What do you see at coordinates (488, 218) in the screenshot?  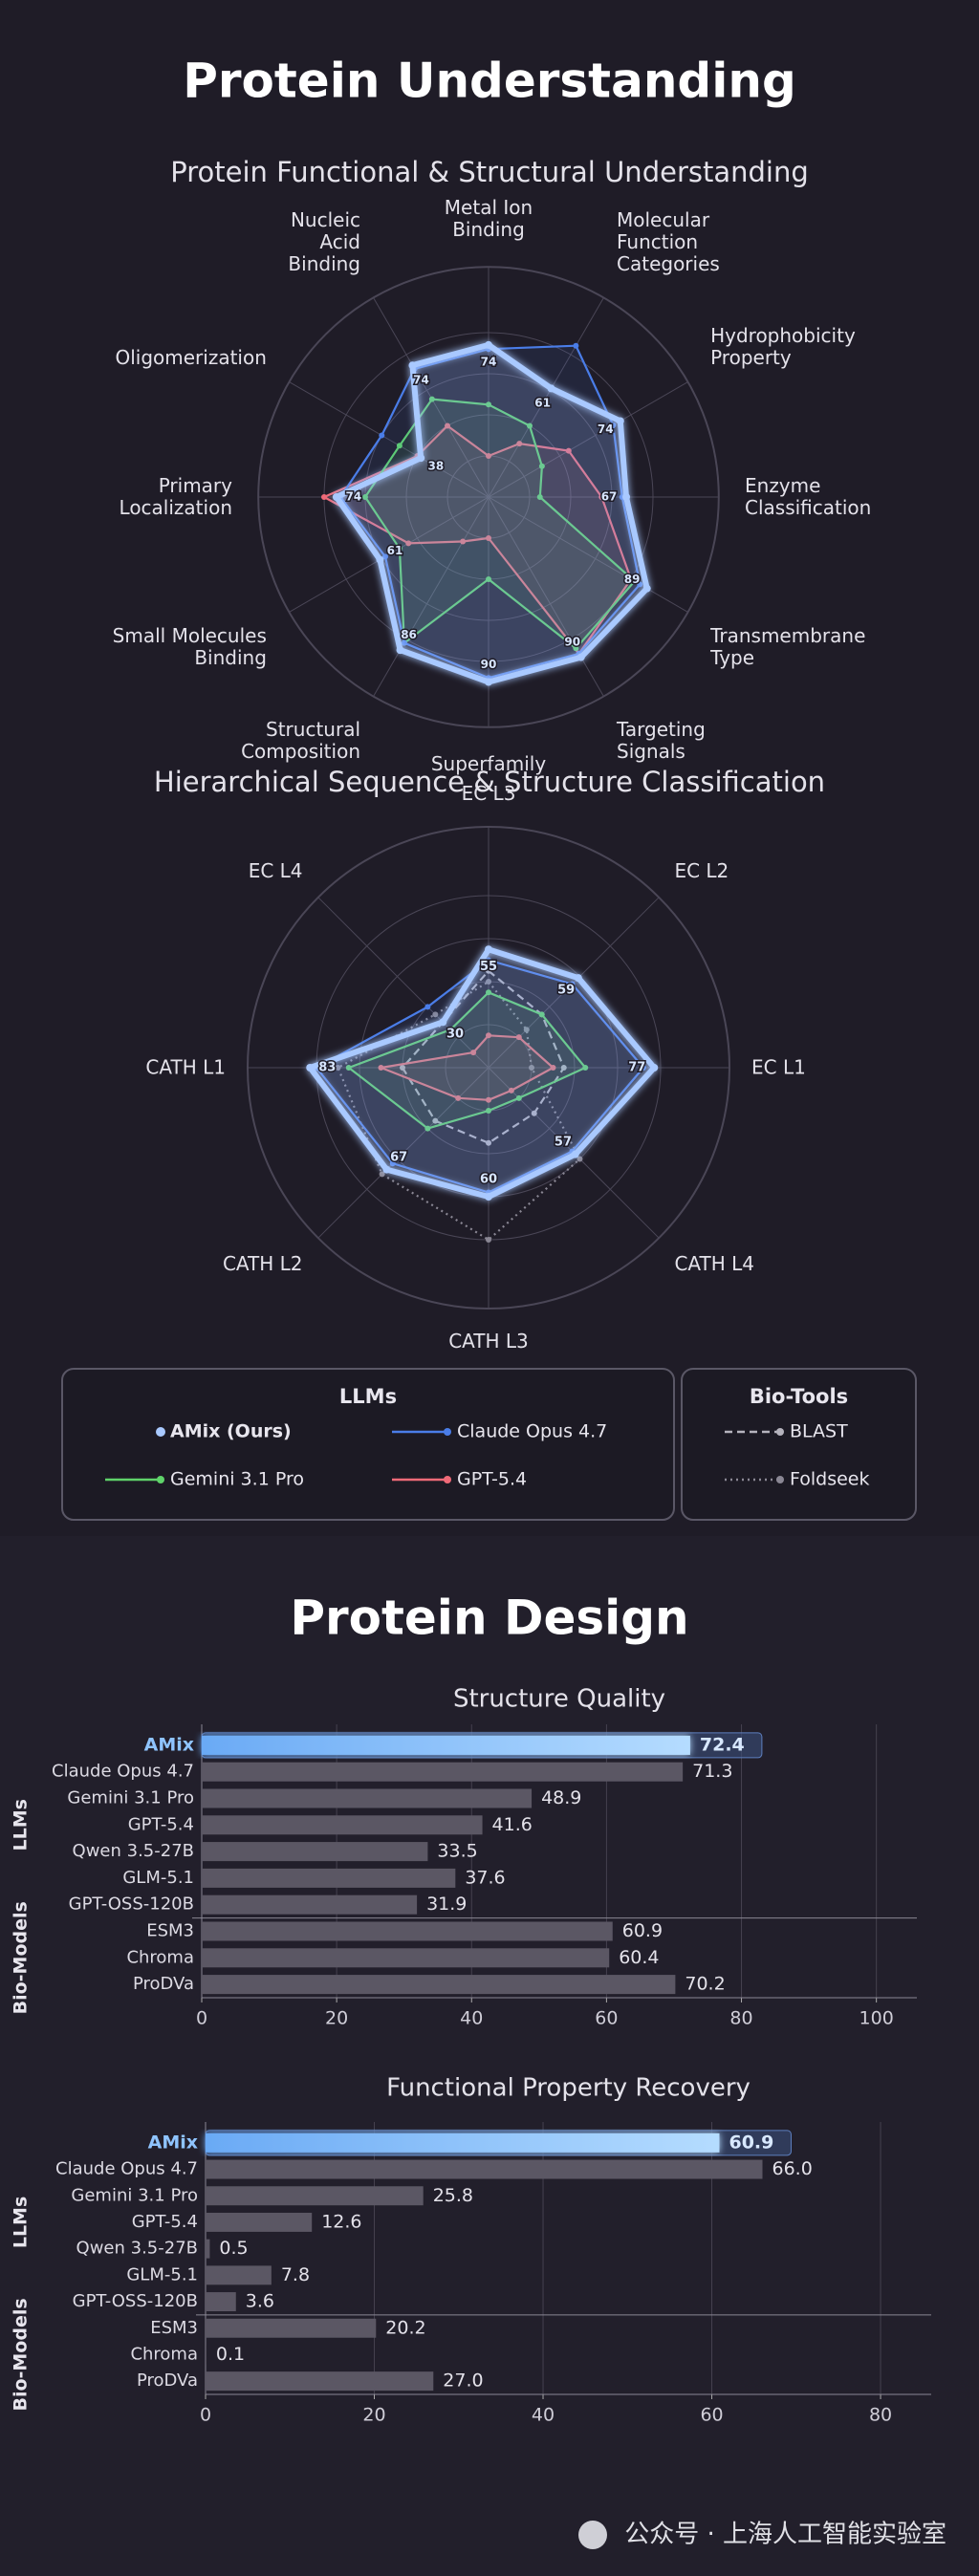 I see `axis-label: Metal Ion Binding` at bounding box center [488, 218].